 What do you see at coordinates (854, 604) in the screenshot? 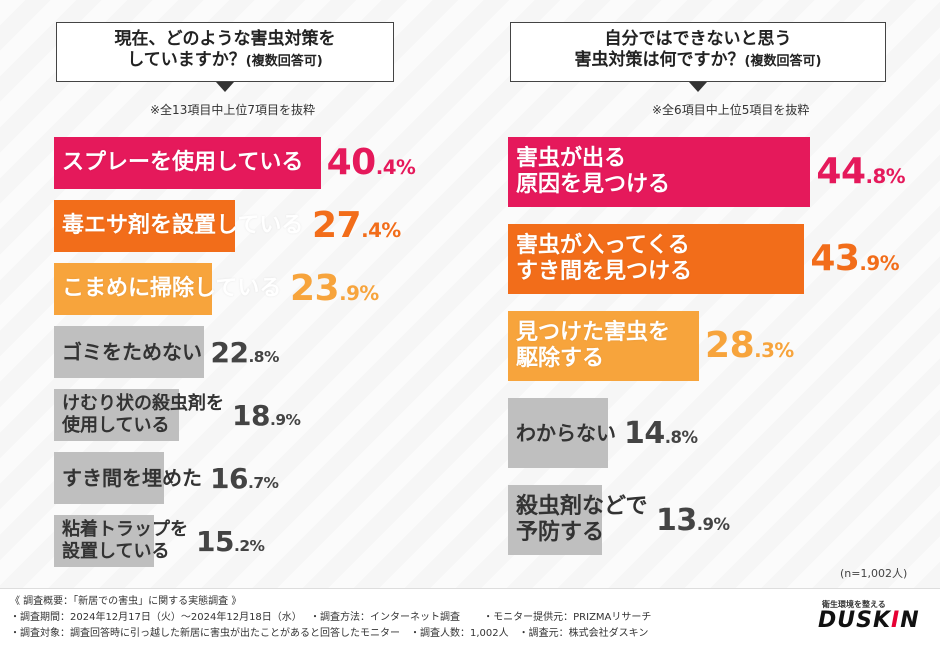
I see `logo-tagline: 衛生環境を整える` at bounding box center [854, 604].